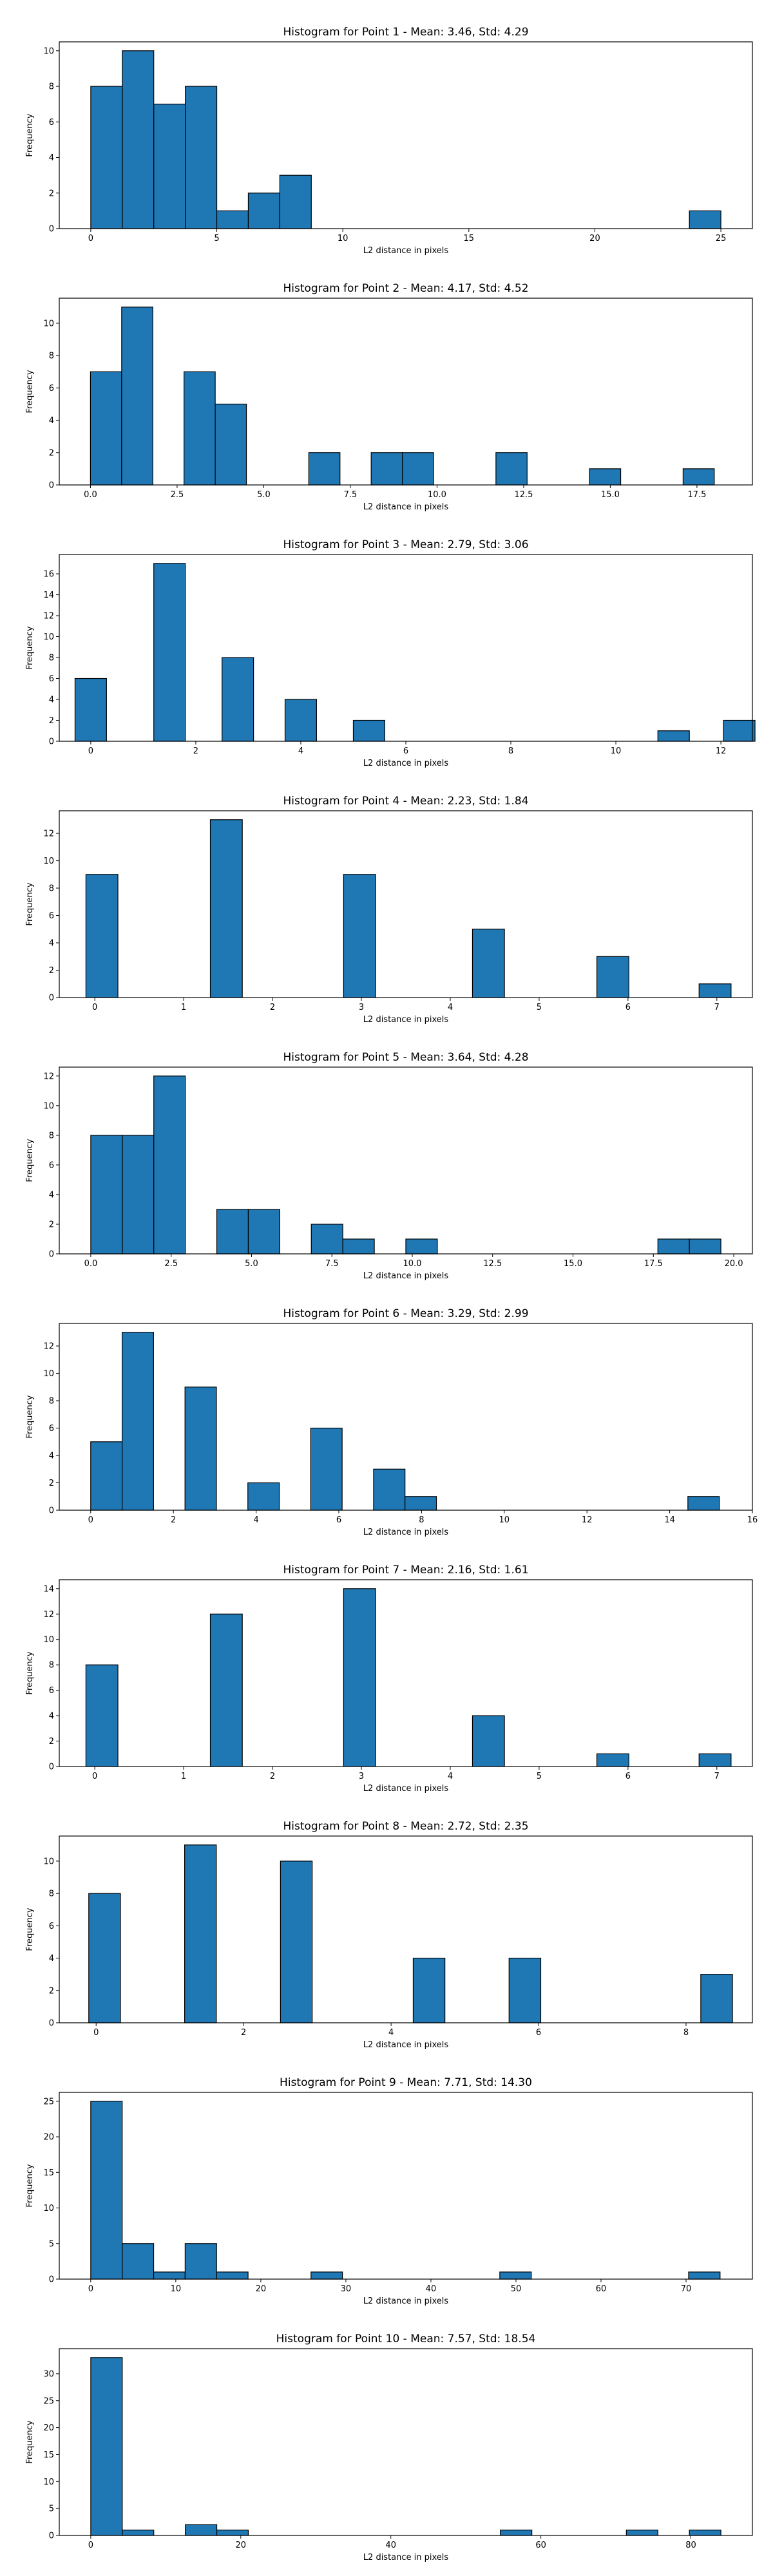  I want to click on x-tick-label: 25, so click(722, 239).